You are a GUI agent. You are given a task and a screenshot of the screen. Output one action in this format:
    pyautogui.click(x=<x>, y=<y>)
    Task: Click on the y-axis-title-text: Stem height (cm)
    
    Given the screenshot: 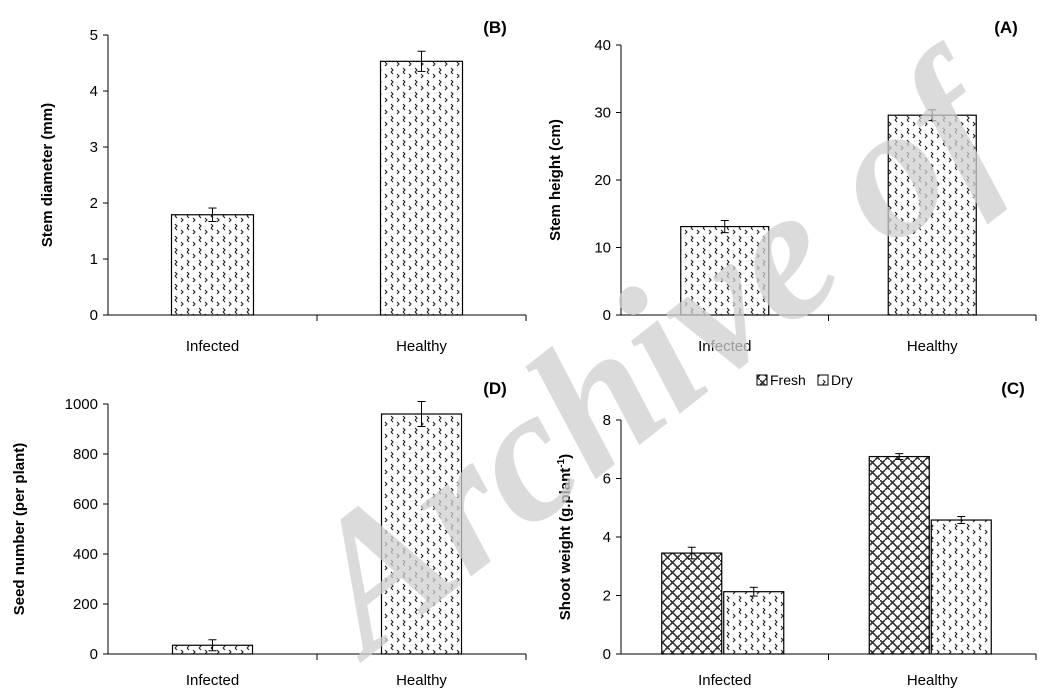 What is the action you would take?
    pyautogui.click(x=555, y=180)
    